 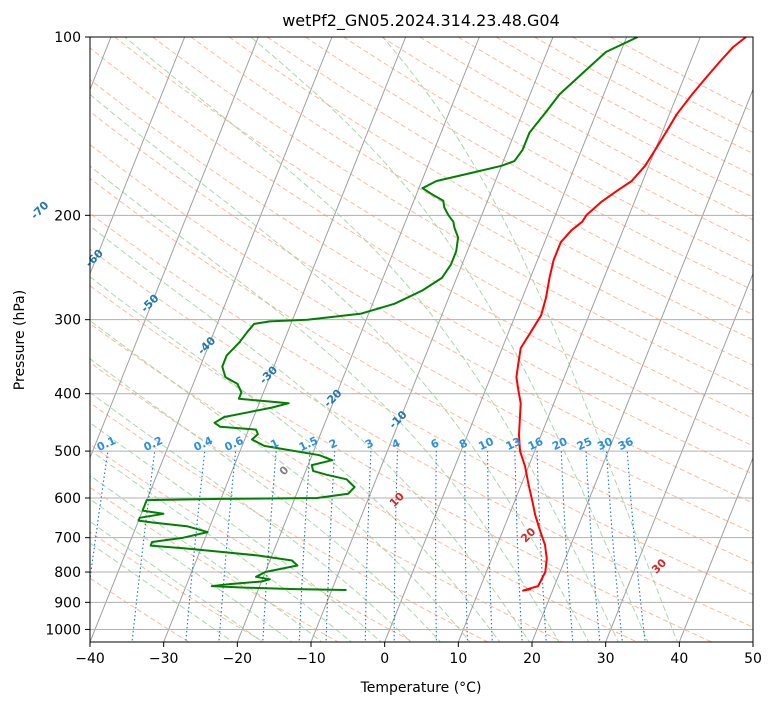 What do you see at coordinates (238, 659) in the screenshot?
I see `x-tick-label: −20` at bounding box center [238, 659].